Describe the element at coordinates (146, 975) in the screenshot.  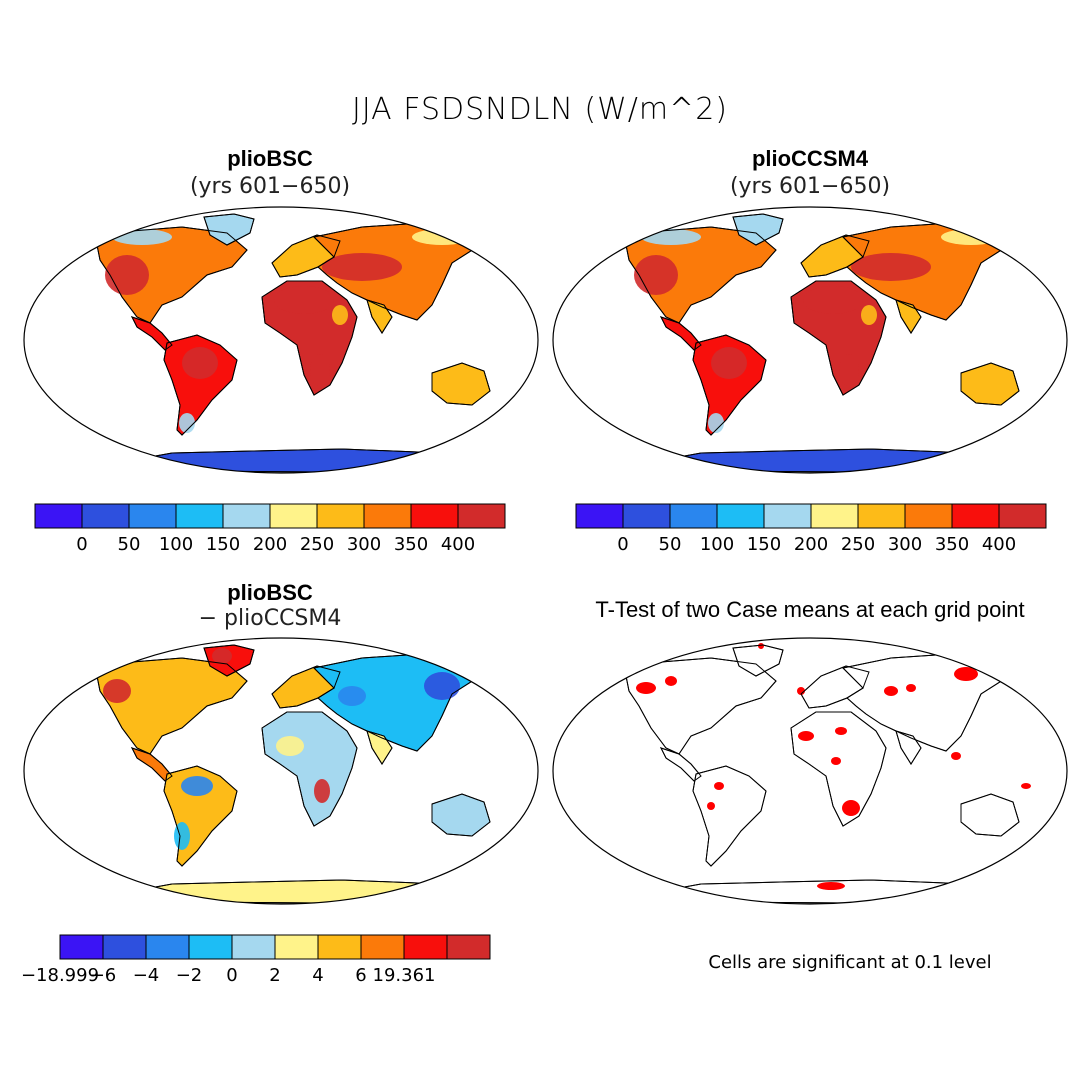
I see `colorbar-tick-label: −4` at that location.